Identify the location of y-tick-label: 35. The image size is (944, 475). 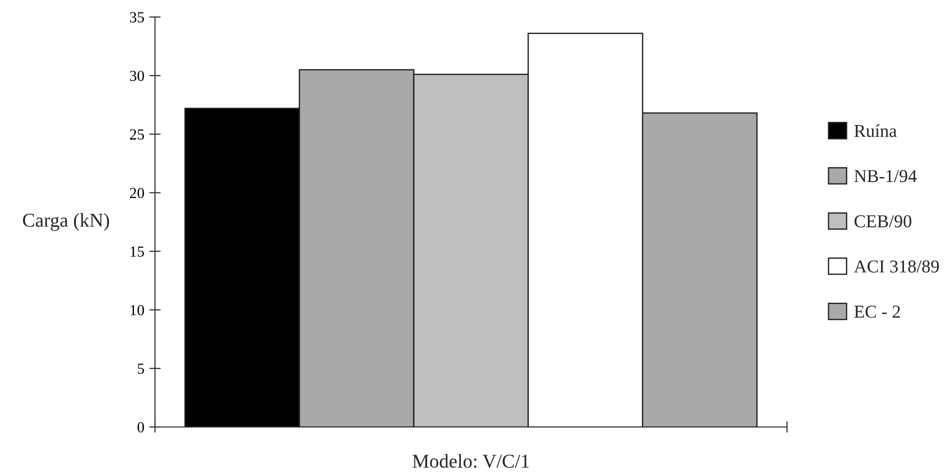
(137, 17).